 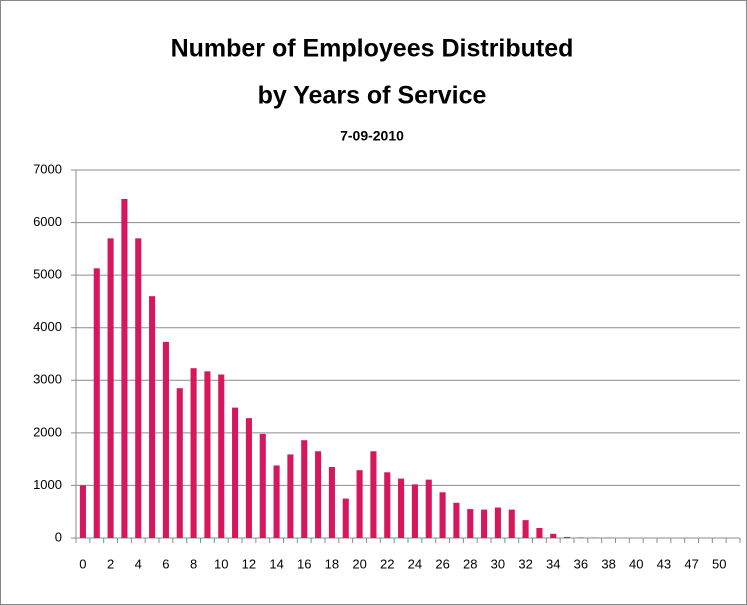 I want to click on y-tick-label: 5000, so click(x=47, y=274).